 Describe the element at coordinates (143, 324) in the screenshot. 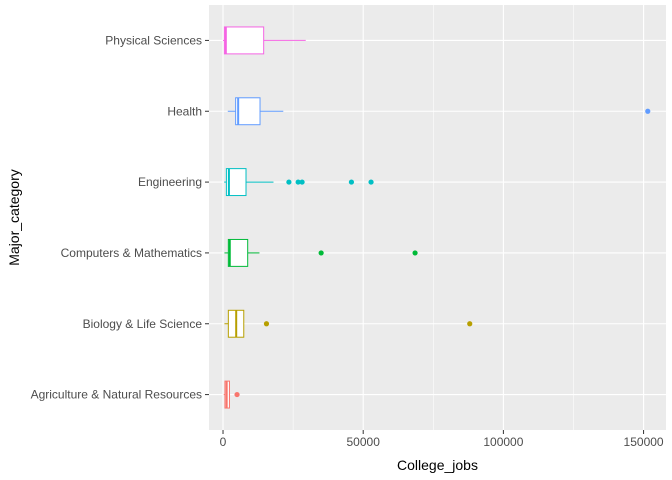

I see `y-tick-label: Biology & Life Science` at that location.